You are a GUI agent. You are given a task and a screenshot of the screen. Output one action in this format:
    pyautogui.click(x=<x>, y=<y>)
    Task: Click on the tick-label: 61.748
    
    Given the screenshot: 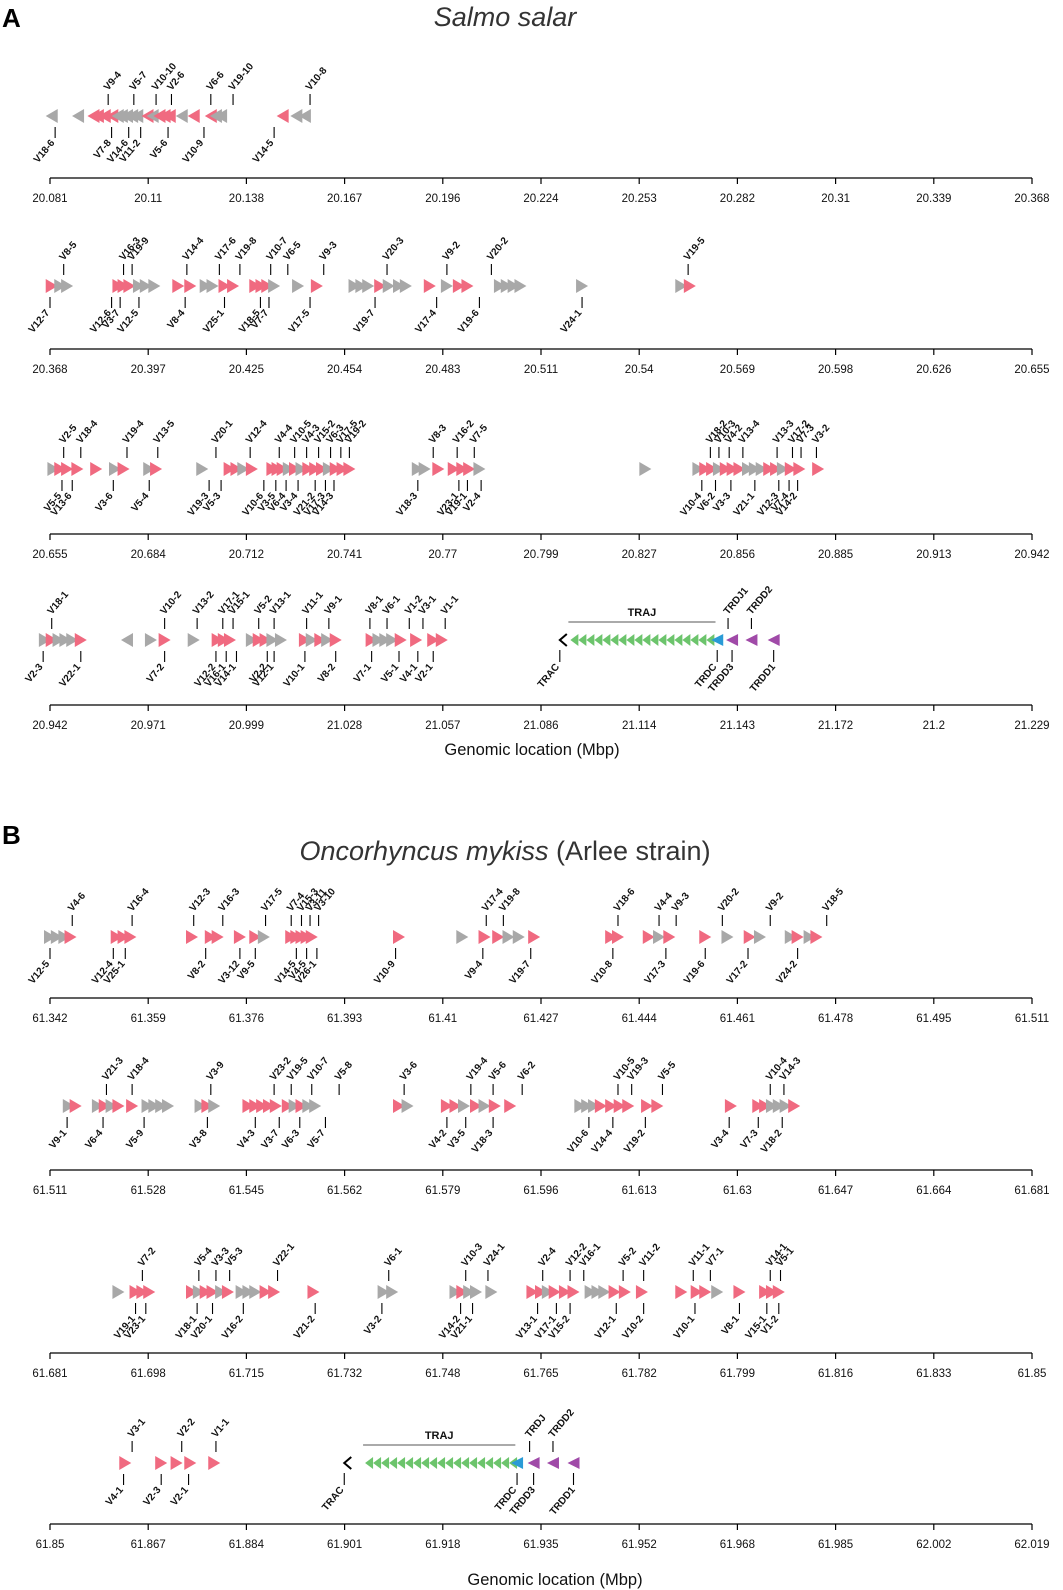 What is the action you would take?
    pyautogui.click(x=442, y=1374)
    